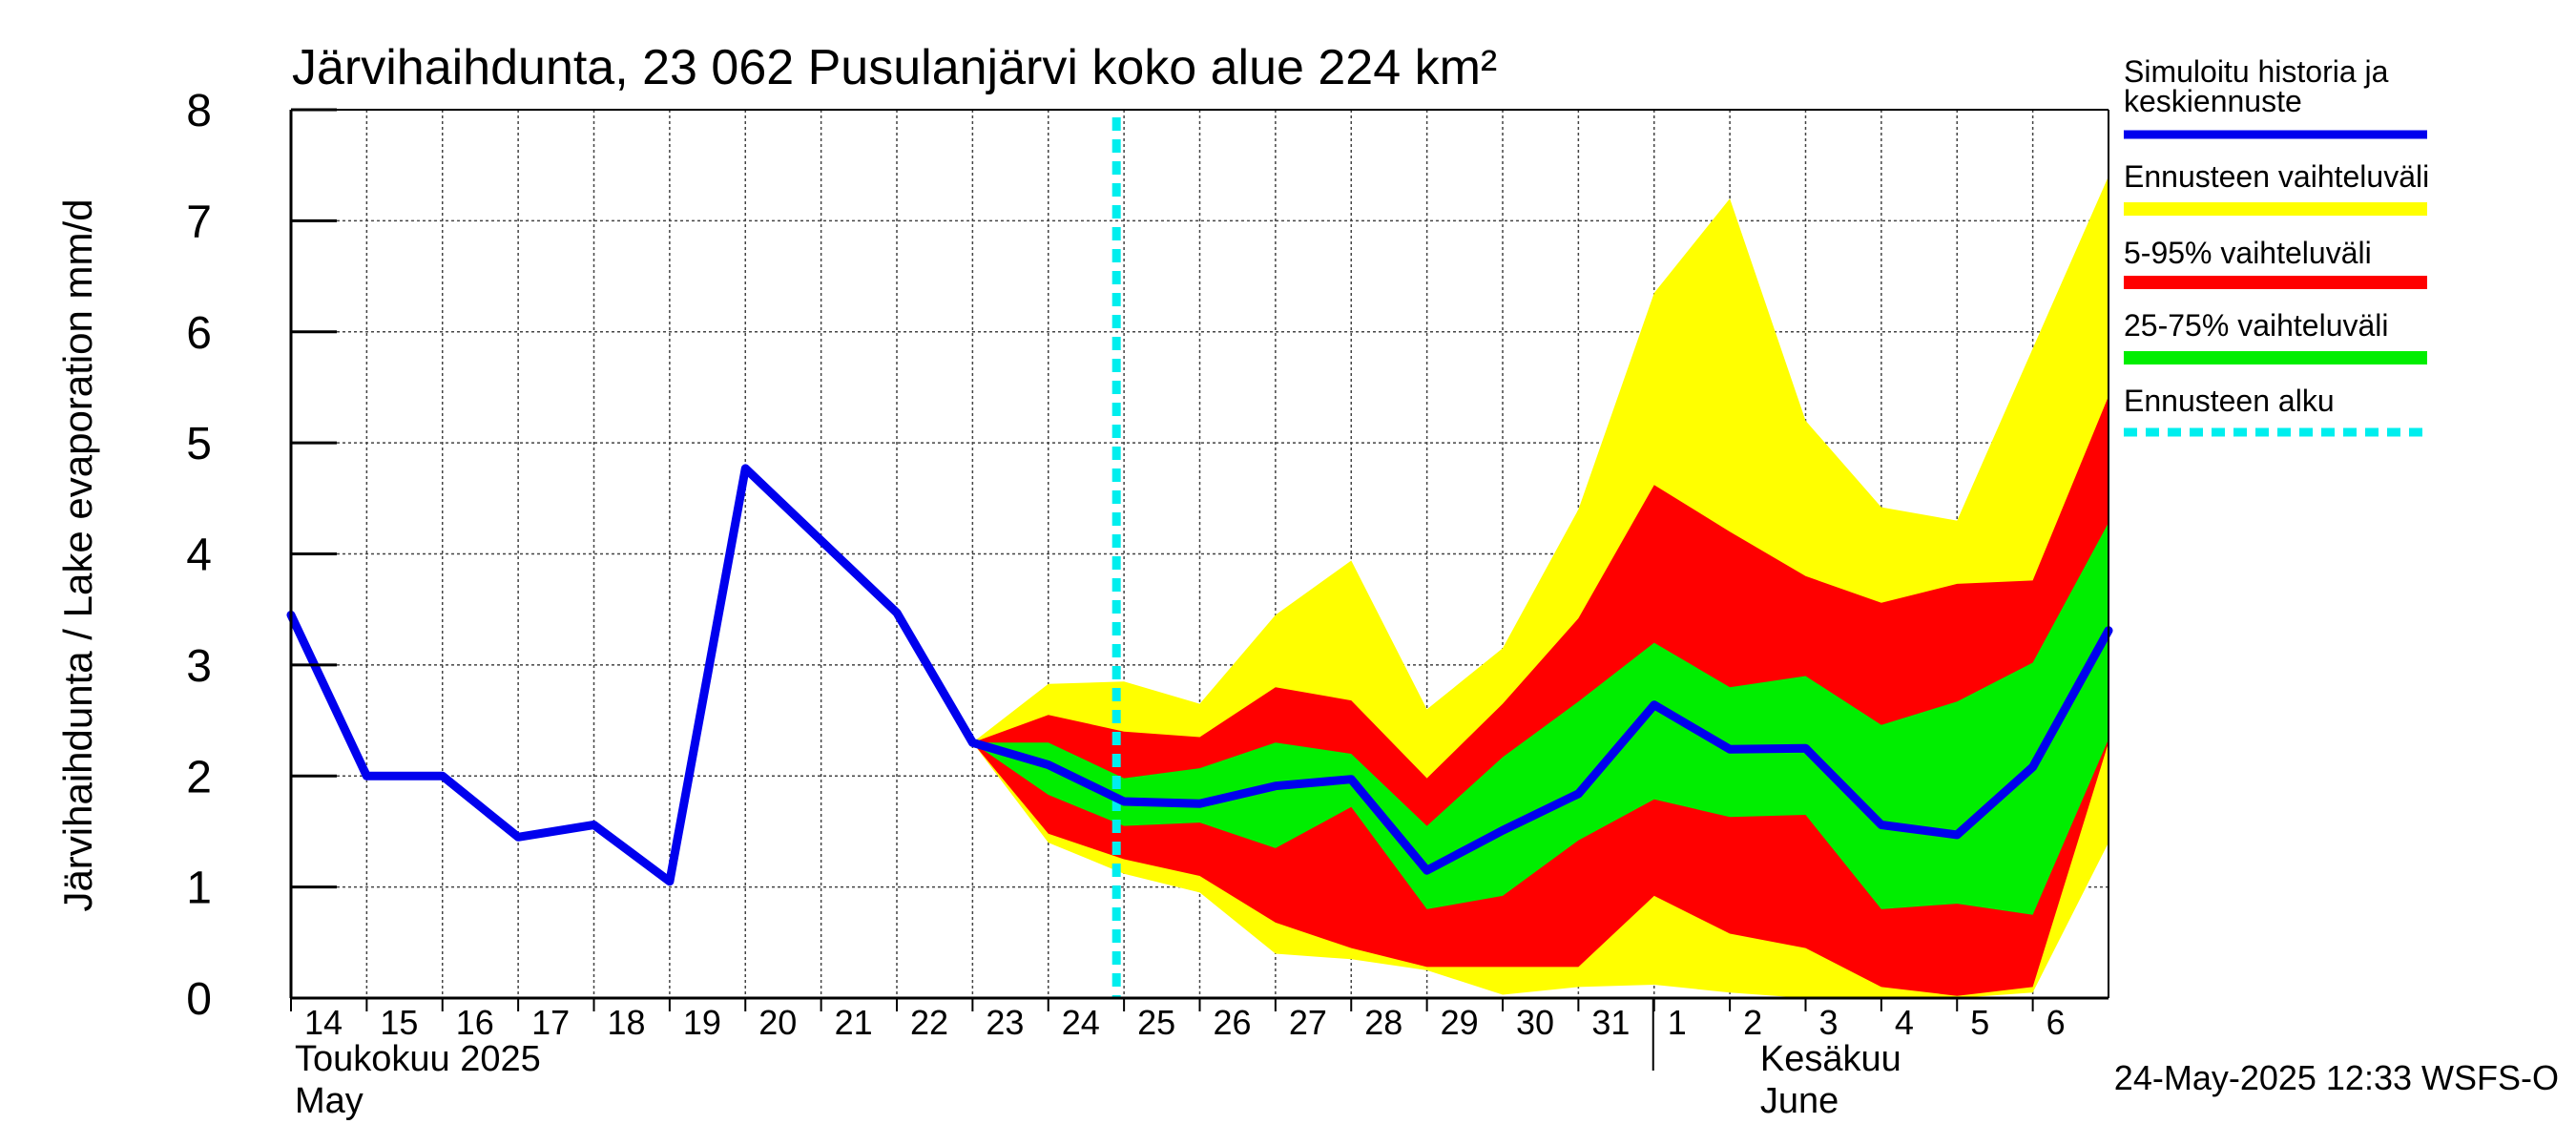 The image size is (2576, 1145). I want to click on y-axis-label: Järvihaihdunta / Lake evaporation mm/d, so click(77, 555).